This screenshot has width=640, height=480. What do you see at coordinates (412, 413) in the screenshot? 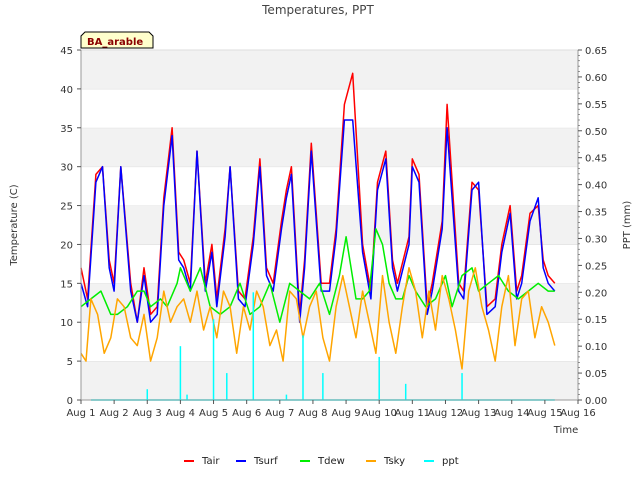
I see `x-tick-label: Aug 11` at bounding box center [412, 413].